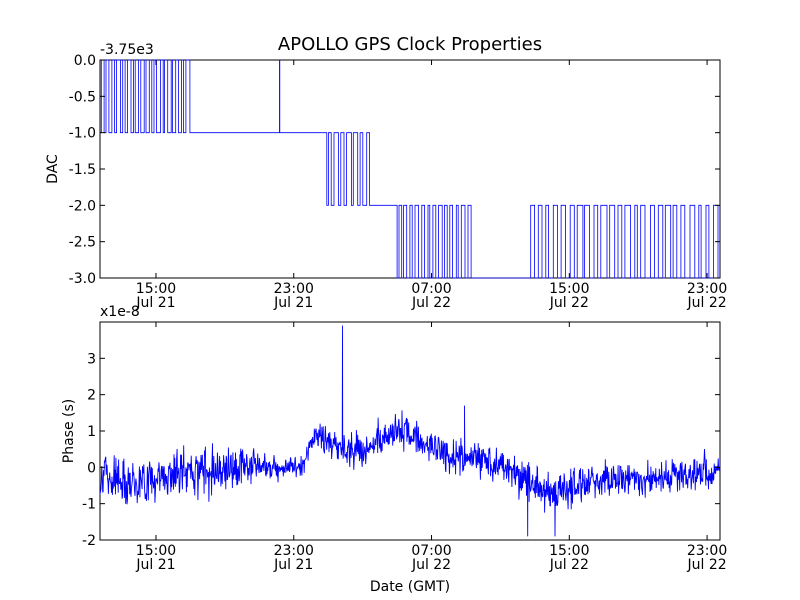  I want to click on phase-y-axis-label: Phase (s), so click(69, 431).